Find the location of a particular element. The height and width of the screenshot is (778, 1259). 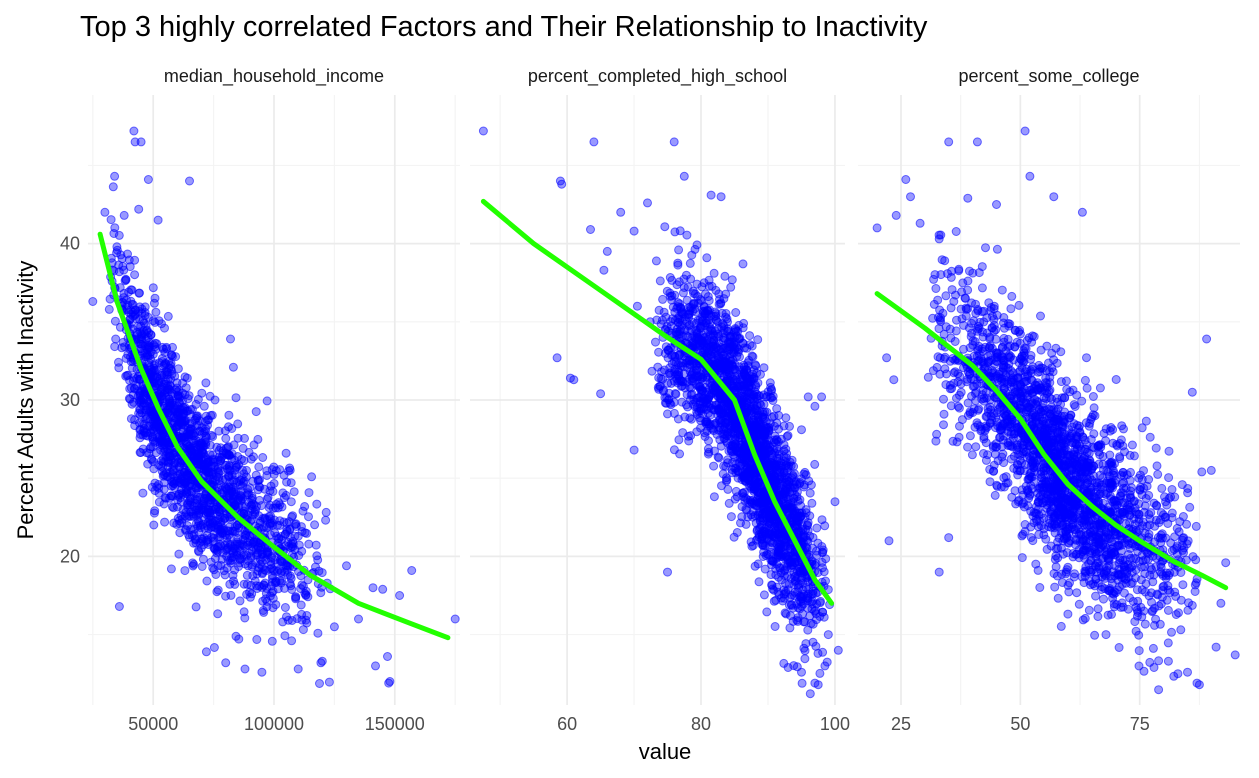

x-tick-label: 50 is located at coordinates (1020, 724).